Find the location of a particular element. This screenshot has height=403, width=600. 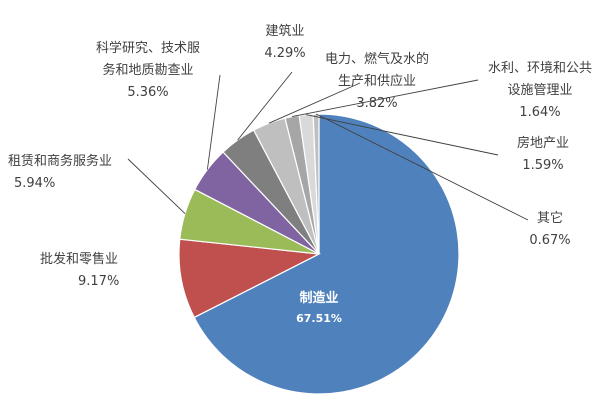

slice-value-label: 0.67% is located at coordinates (549, 240).